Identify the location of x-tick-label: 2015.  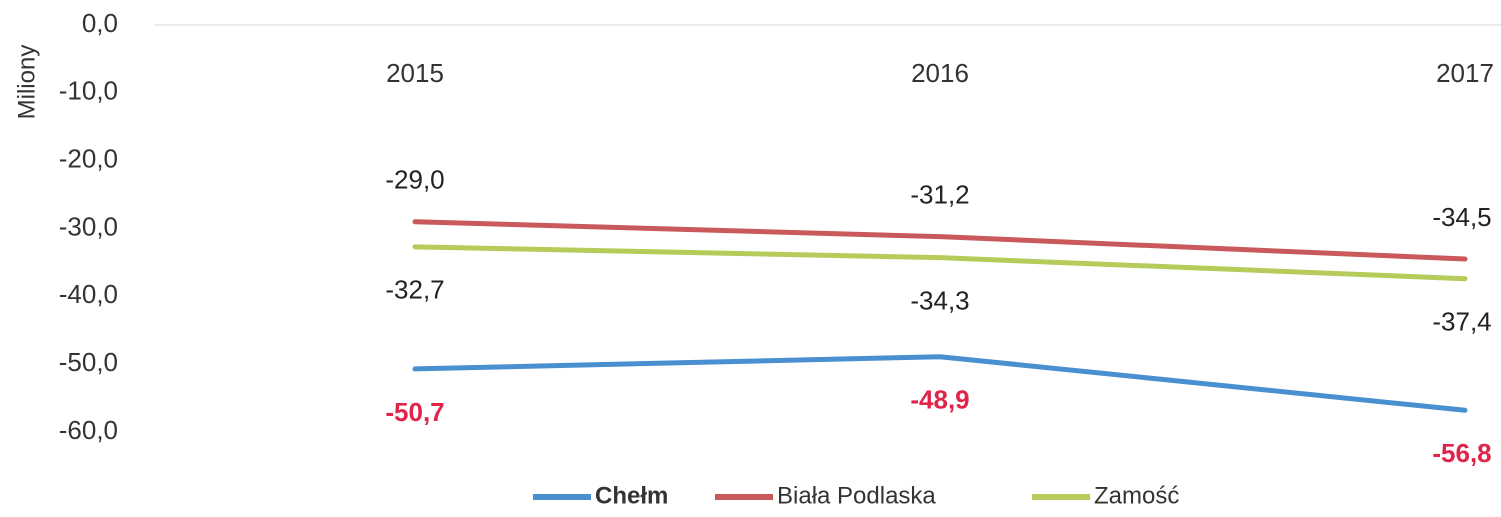
(415, 73).